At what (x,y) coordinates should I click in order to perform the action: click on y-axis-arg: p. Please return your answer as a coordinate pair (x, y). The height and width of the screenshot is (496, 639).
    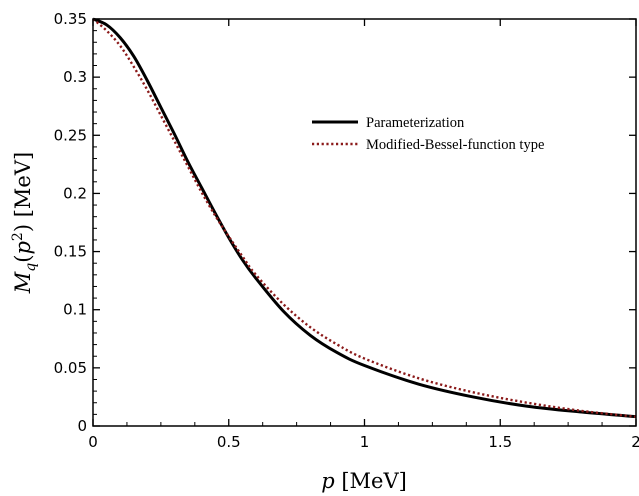
    Looking at the image, I should click on (23, 247).